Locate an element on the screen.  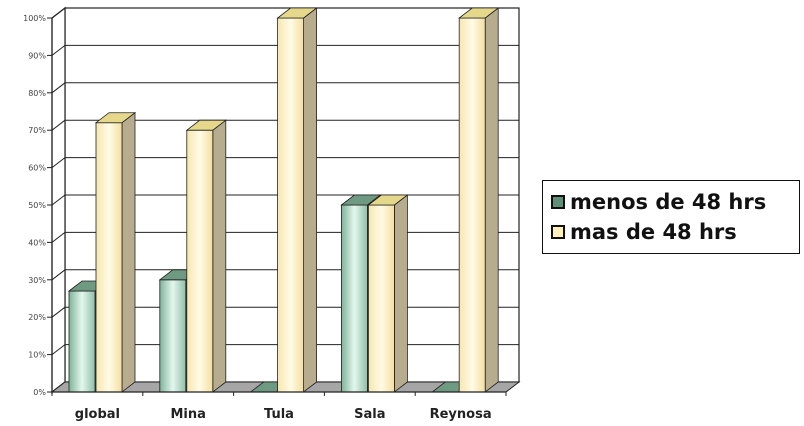
y-tick-label: 90% is located at coordinates (37, 55).